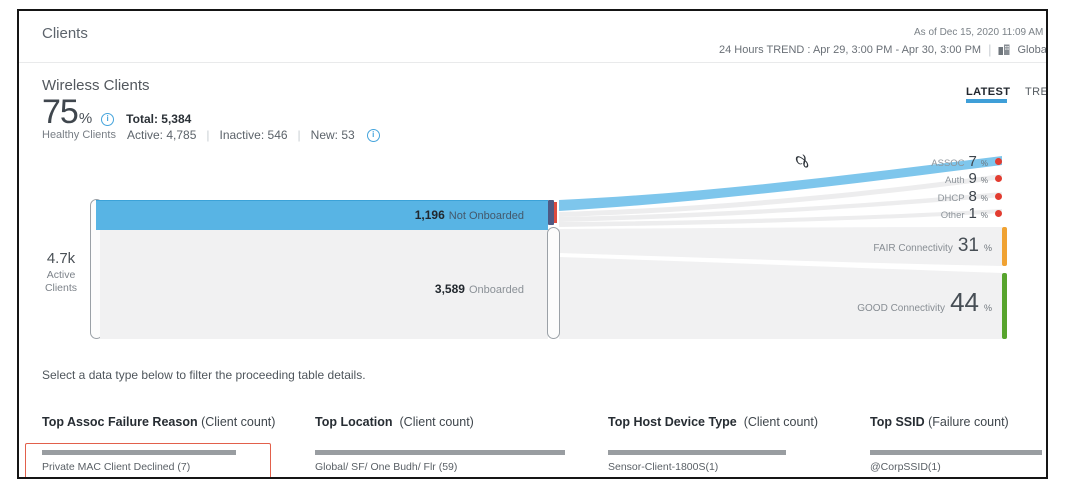 The width and height of the screenshot is (1066, 498). Describe the element at coordinates (479, 289) in the screenshot. I see `onboarded-label: 3,589 Onboarded` at that location.